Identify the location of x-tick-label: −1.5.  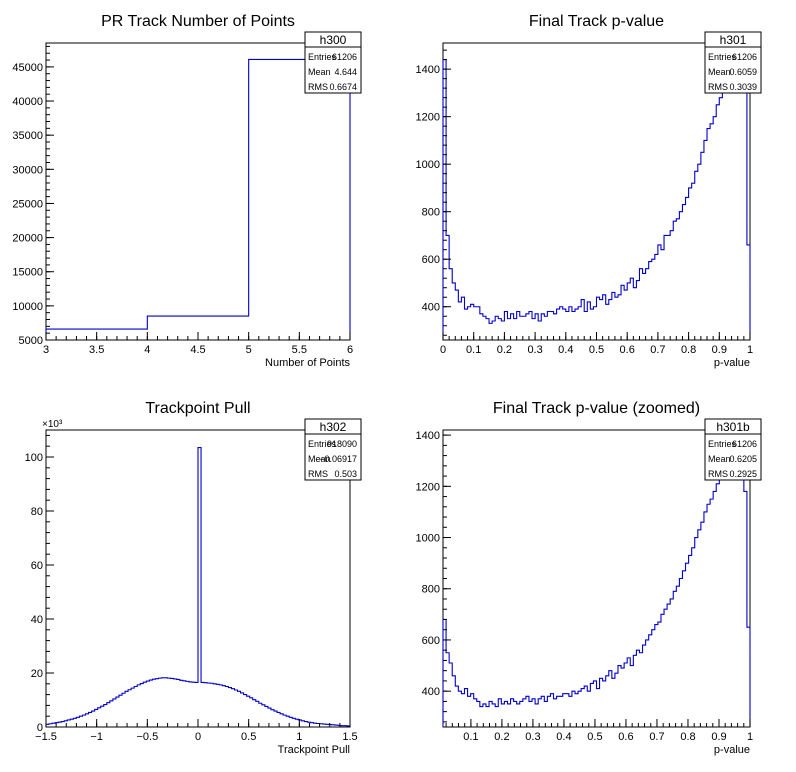
(46, 737).